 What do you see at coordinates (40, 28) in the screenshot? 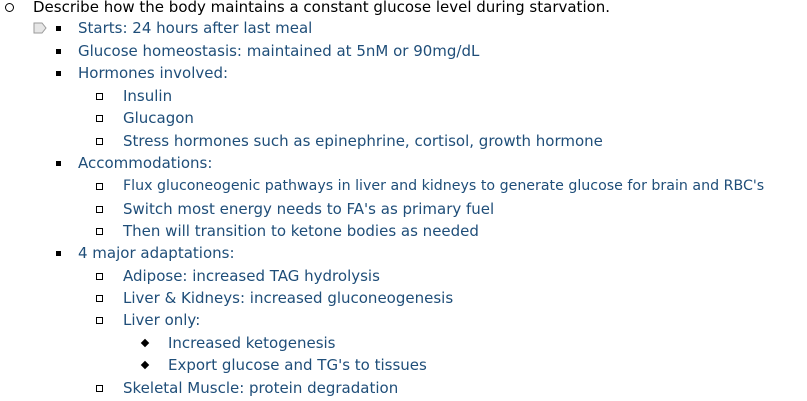
I see `tag-marker-icon` at bounding box center [40, 28].